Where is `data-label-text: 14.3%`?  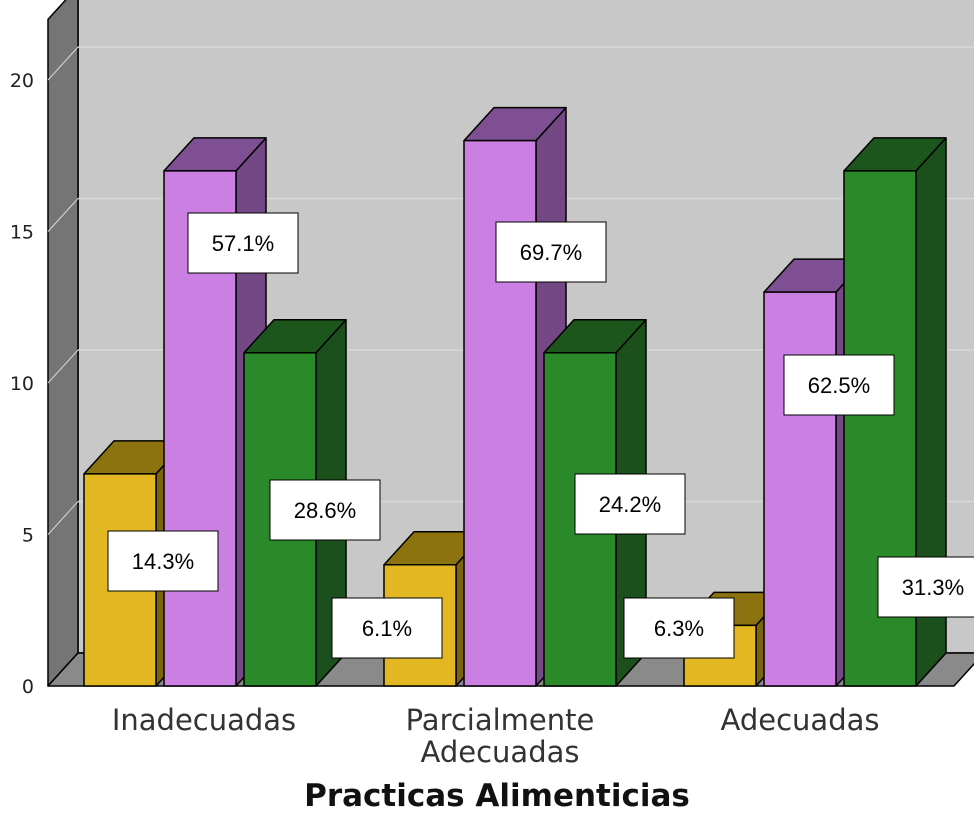
data-label-text: 14.3% is located at coordinates (163, 561).